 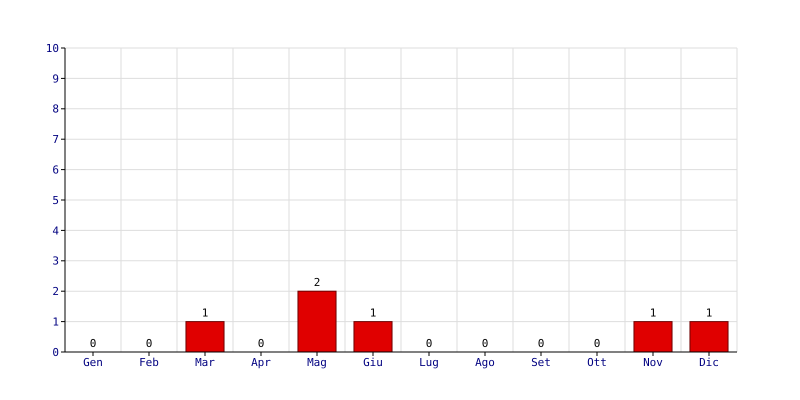 I want to click on y-tick-label: 10, so click(x=52, y=48).